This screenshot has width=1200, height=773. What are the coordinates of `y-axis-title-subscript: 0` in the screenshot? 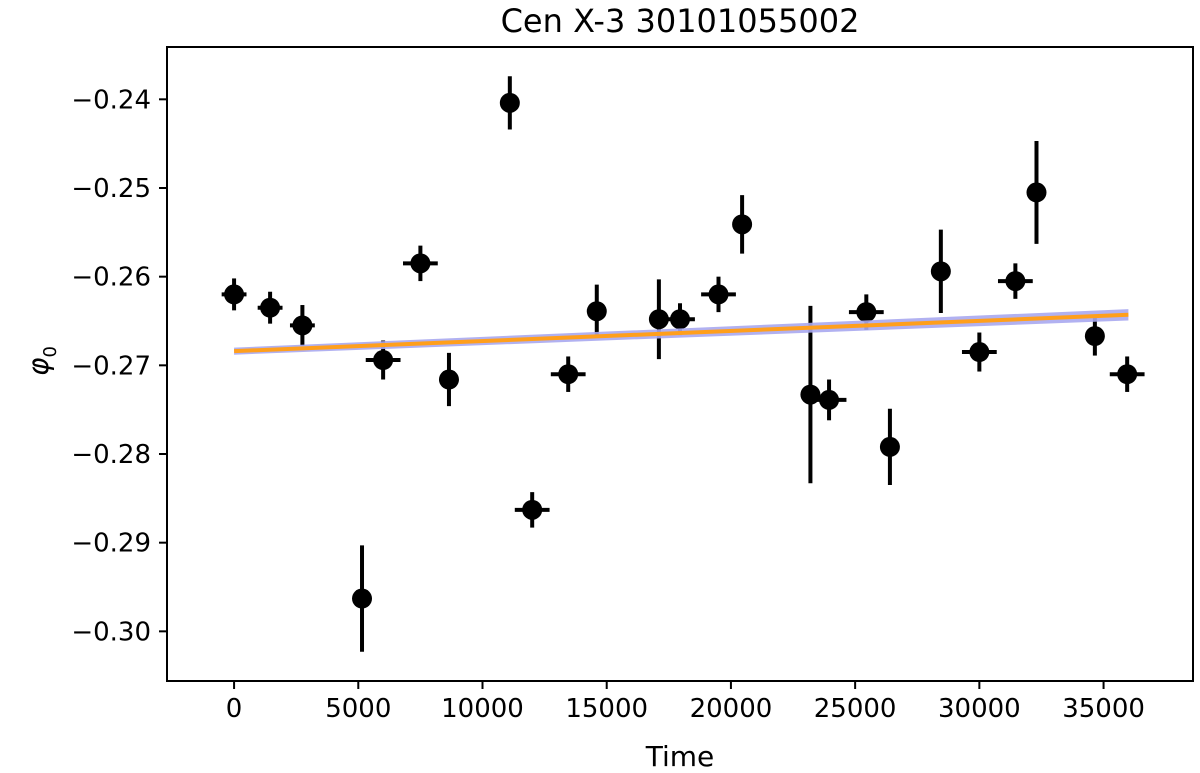 It's located at (50, 351).